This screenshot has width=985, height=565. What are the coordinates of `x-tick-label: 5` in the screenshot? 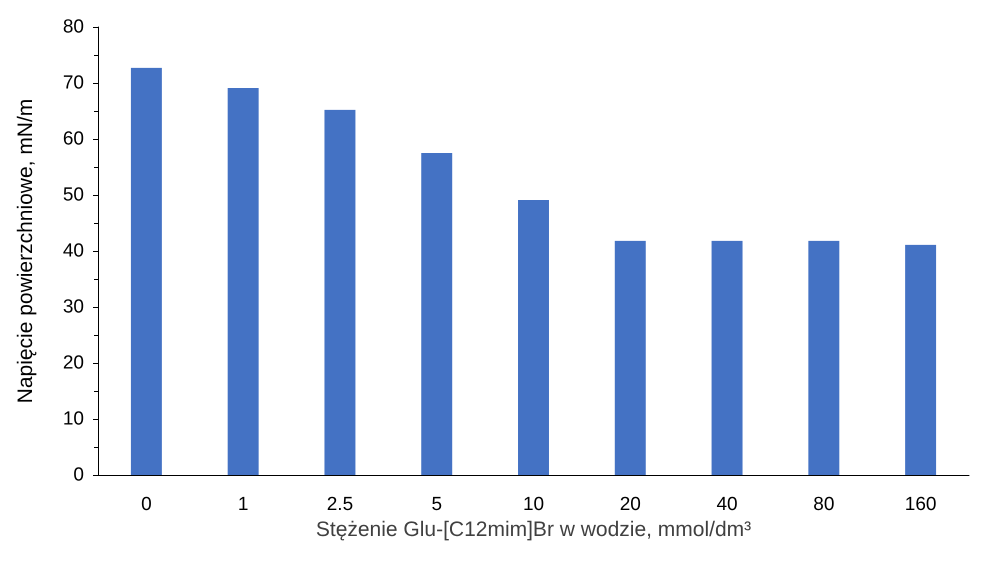 It's located at (436, 504).